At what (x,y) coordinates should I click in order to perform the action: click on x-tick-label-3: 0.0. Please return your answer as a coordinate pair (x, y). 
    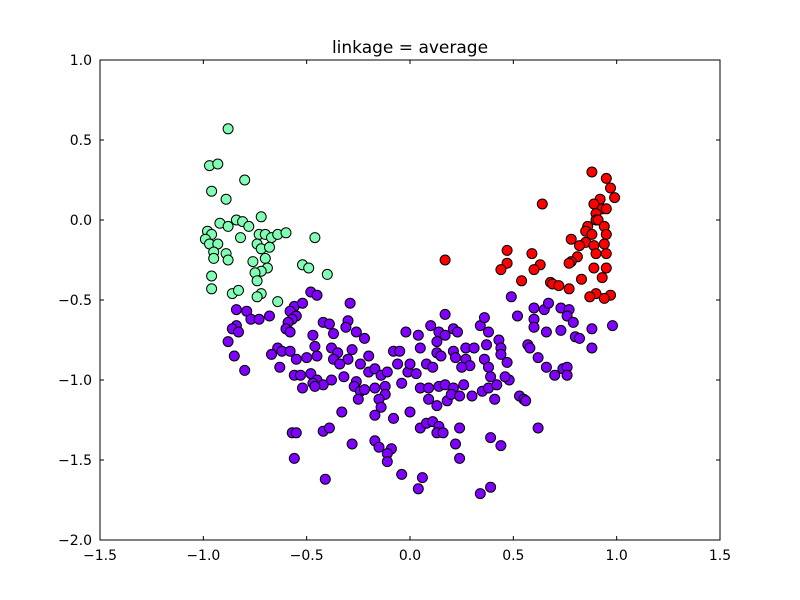
    Looking at the image, I should click on (410, 556).